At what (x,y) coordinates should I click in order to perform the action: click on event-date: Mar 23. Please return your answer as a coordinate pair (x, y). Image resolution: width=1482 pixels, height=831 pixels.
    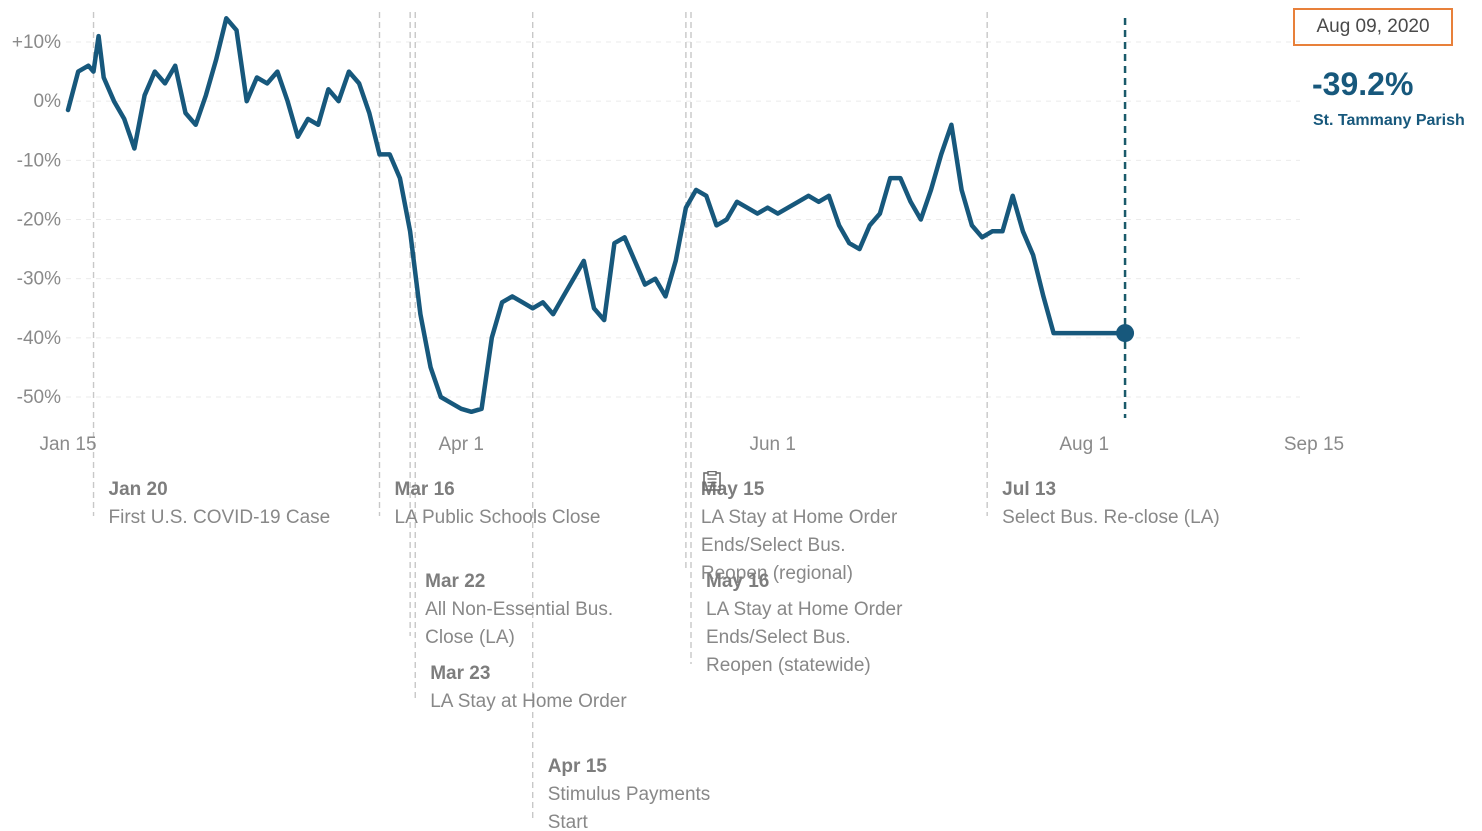
    Looking at the image, I should click on (460, 673).